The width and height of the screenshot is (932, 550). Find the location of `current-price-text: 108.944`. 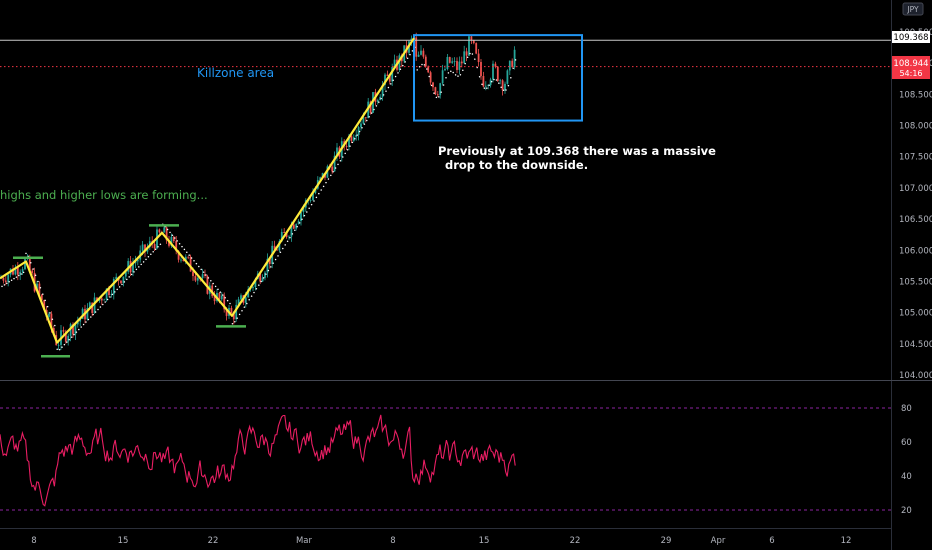

current-price-text: 108.944 is located at coordinates (910, 64).